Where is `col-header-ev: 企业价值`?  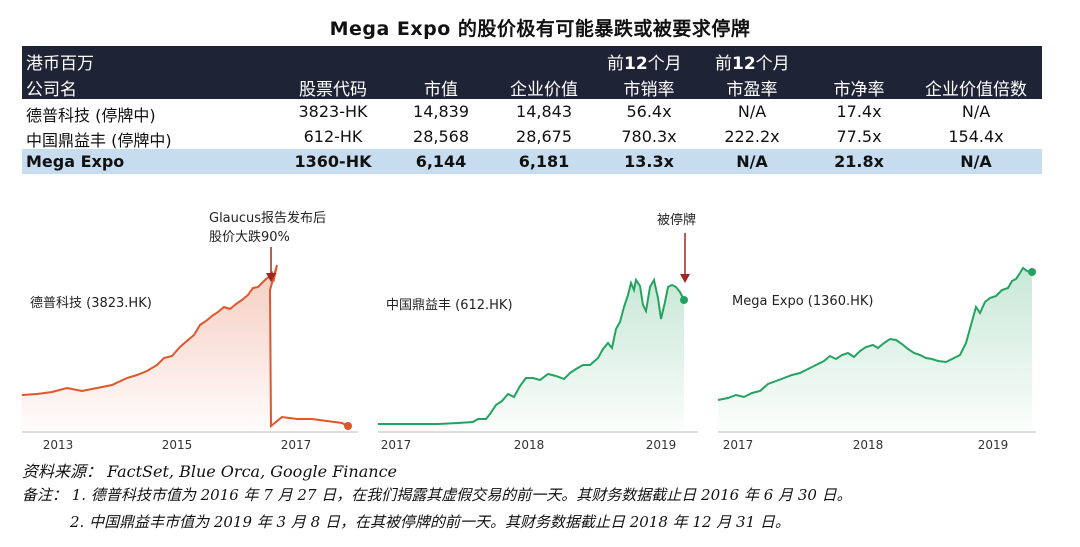 col-header-ev: 企业价值 is located at coordinates (544, 90).